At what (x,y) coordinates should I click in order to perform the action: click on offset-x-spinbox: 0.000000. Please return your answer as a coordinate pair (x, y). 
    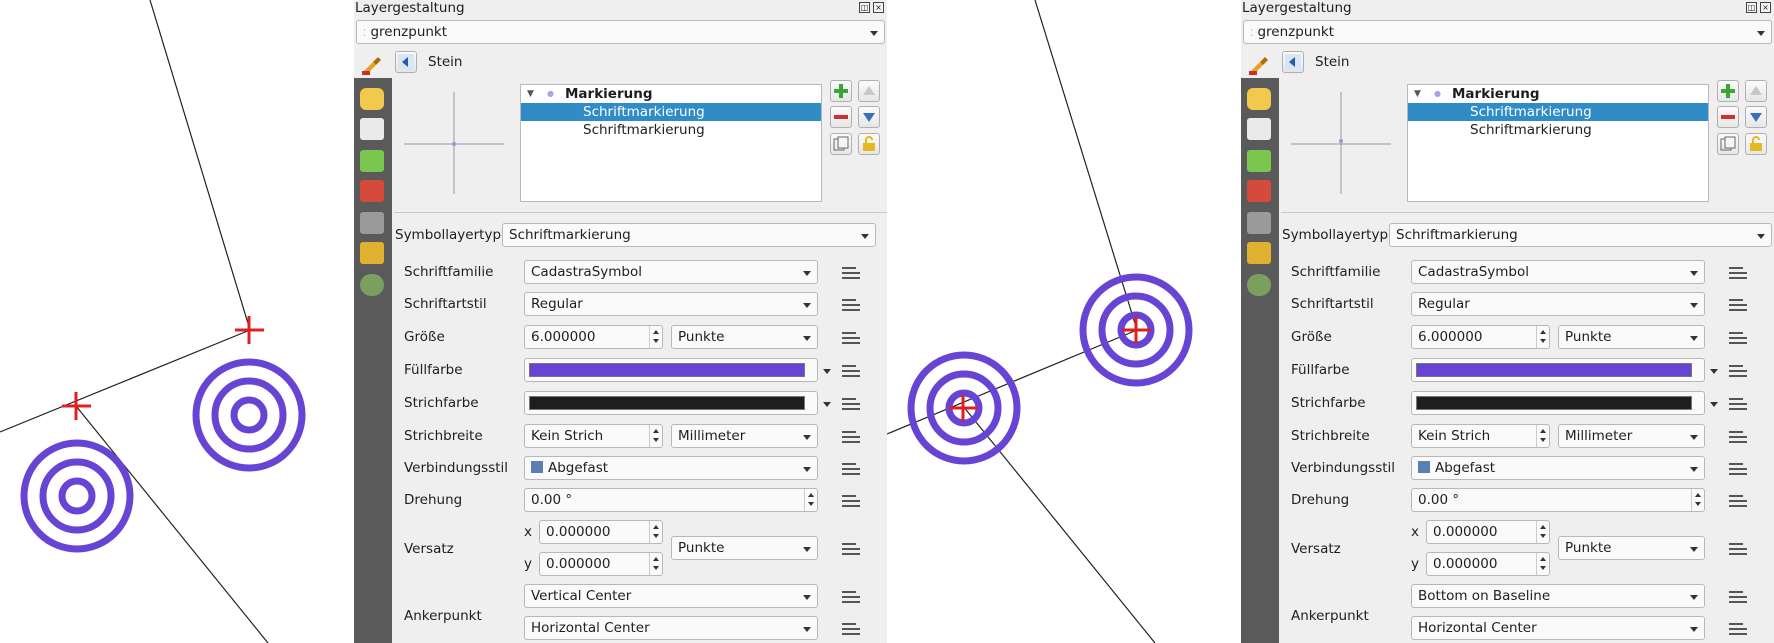
    Looking at the image, I should click on (1488, 532).